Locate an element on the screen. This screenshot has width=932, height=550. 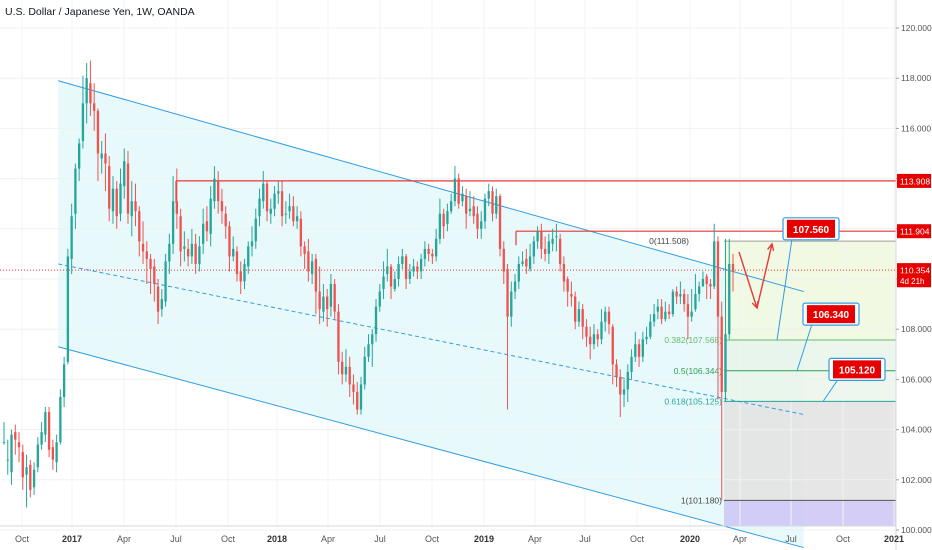
fib-label: 1(101.180) is located at coordinates (701, 500).